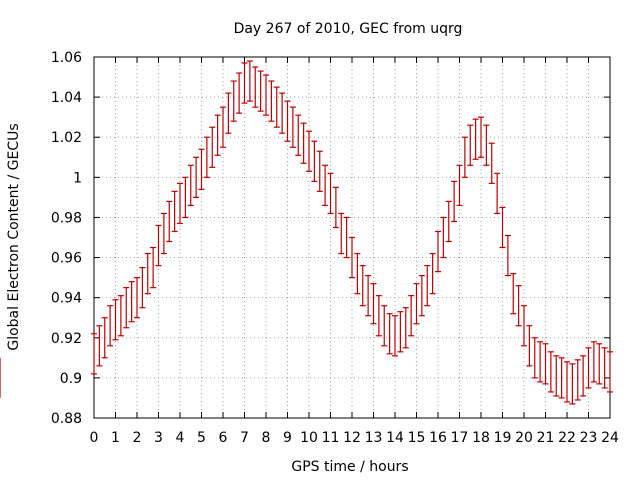  Describe the element at coordinates (349, 467) in the screenshot. I see `x-axis-label: GPS time / hours` at that location.